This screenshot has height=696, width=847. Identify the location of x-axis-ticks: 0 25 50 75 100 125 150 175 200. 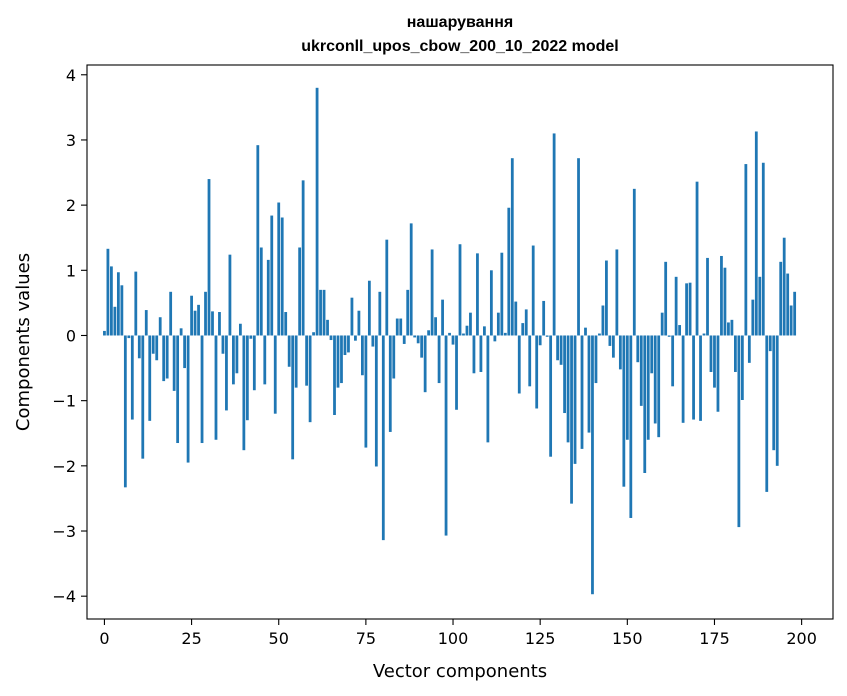
(458, 633).